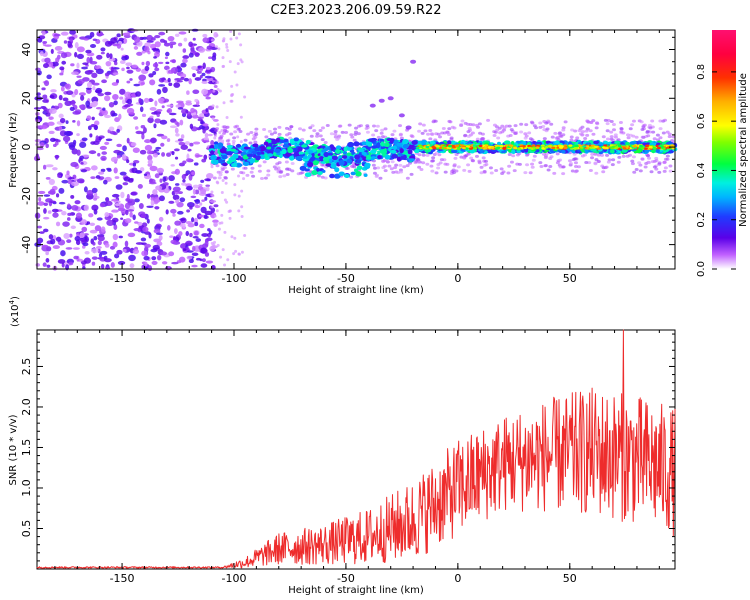 This screenshot has height=600, width=750. Describe the element at coordinates (26, 50) in the screenshot. I see `y-tick-label: 40` at that location.